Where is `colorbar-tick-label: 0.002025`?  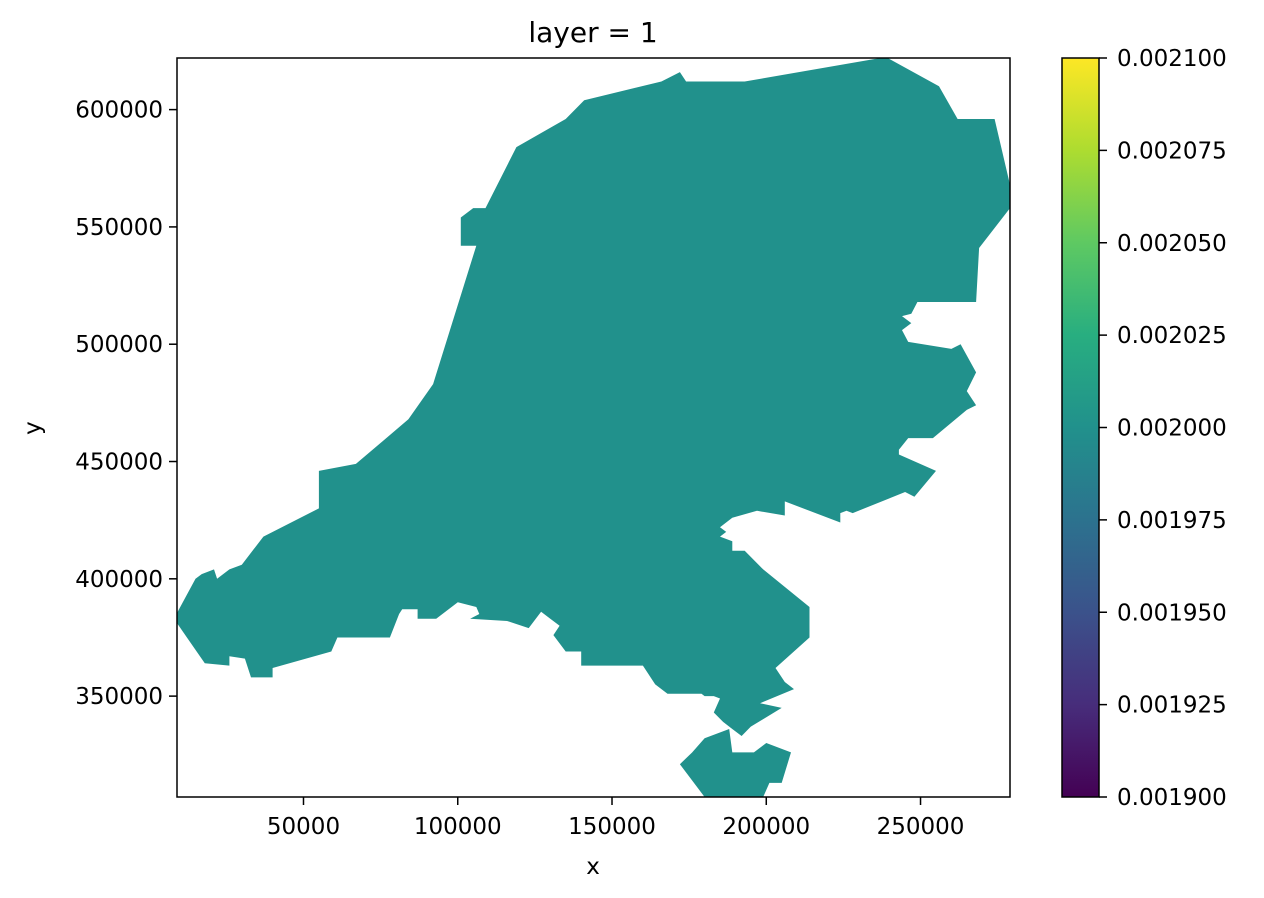
colorbar-tick-label: 0.002025 is located at coordinates (1172, 336).